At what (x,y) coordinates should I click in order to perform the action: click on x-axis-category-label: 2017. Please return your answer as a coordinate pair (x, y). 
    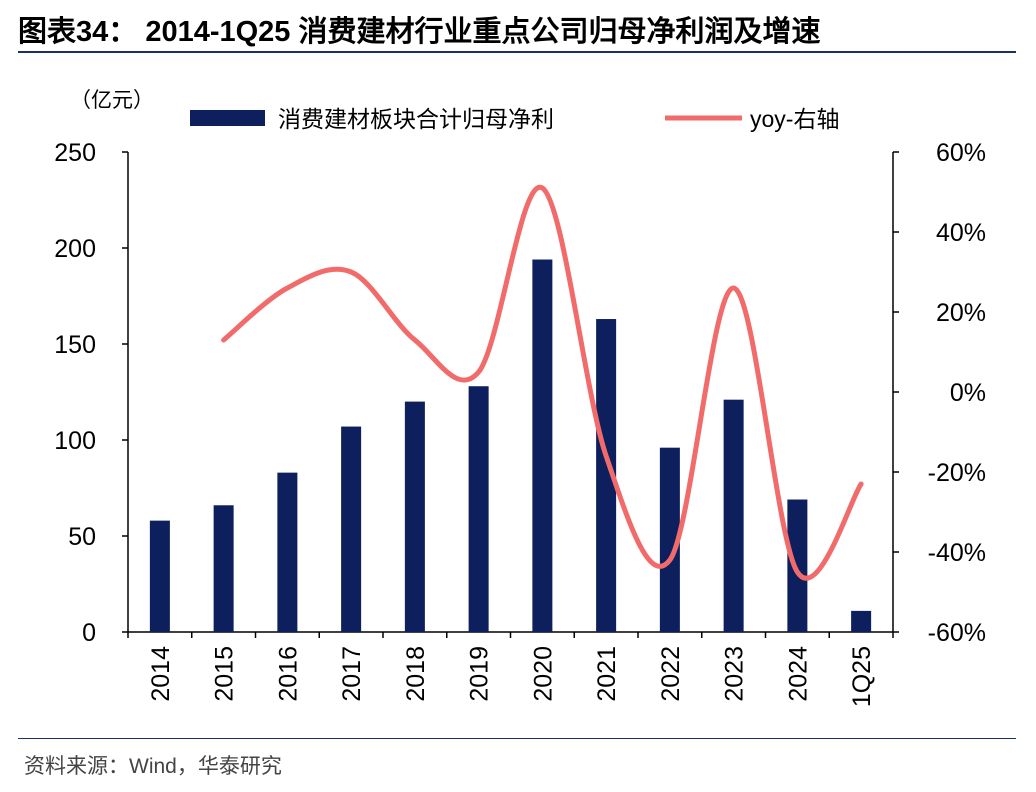
    Looking at the image, I should click on (352, 674).